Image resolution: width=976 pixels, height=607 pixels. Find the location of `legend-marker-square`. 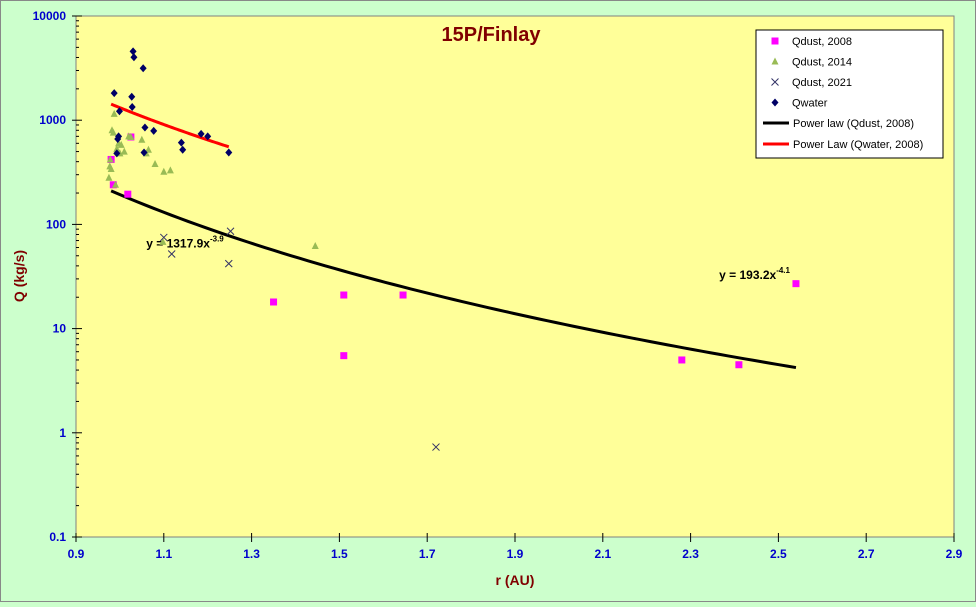

legend-marker-square is located at coordinates (775, 41).